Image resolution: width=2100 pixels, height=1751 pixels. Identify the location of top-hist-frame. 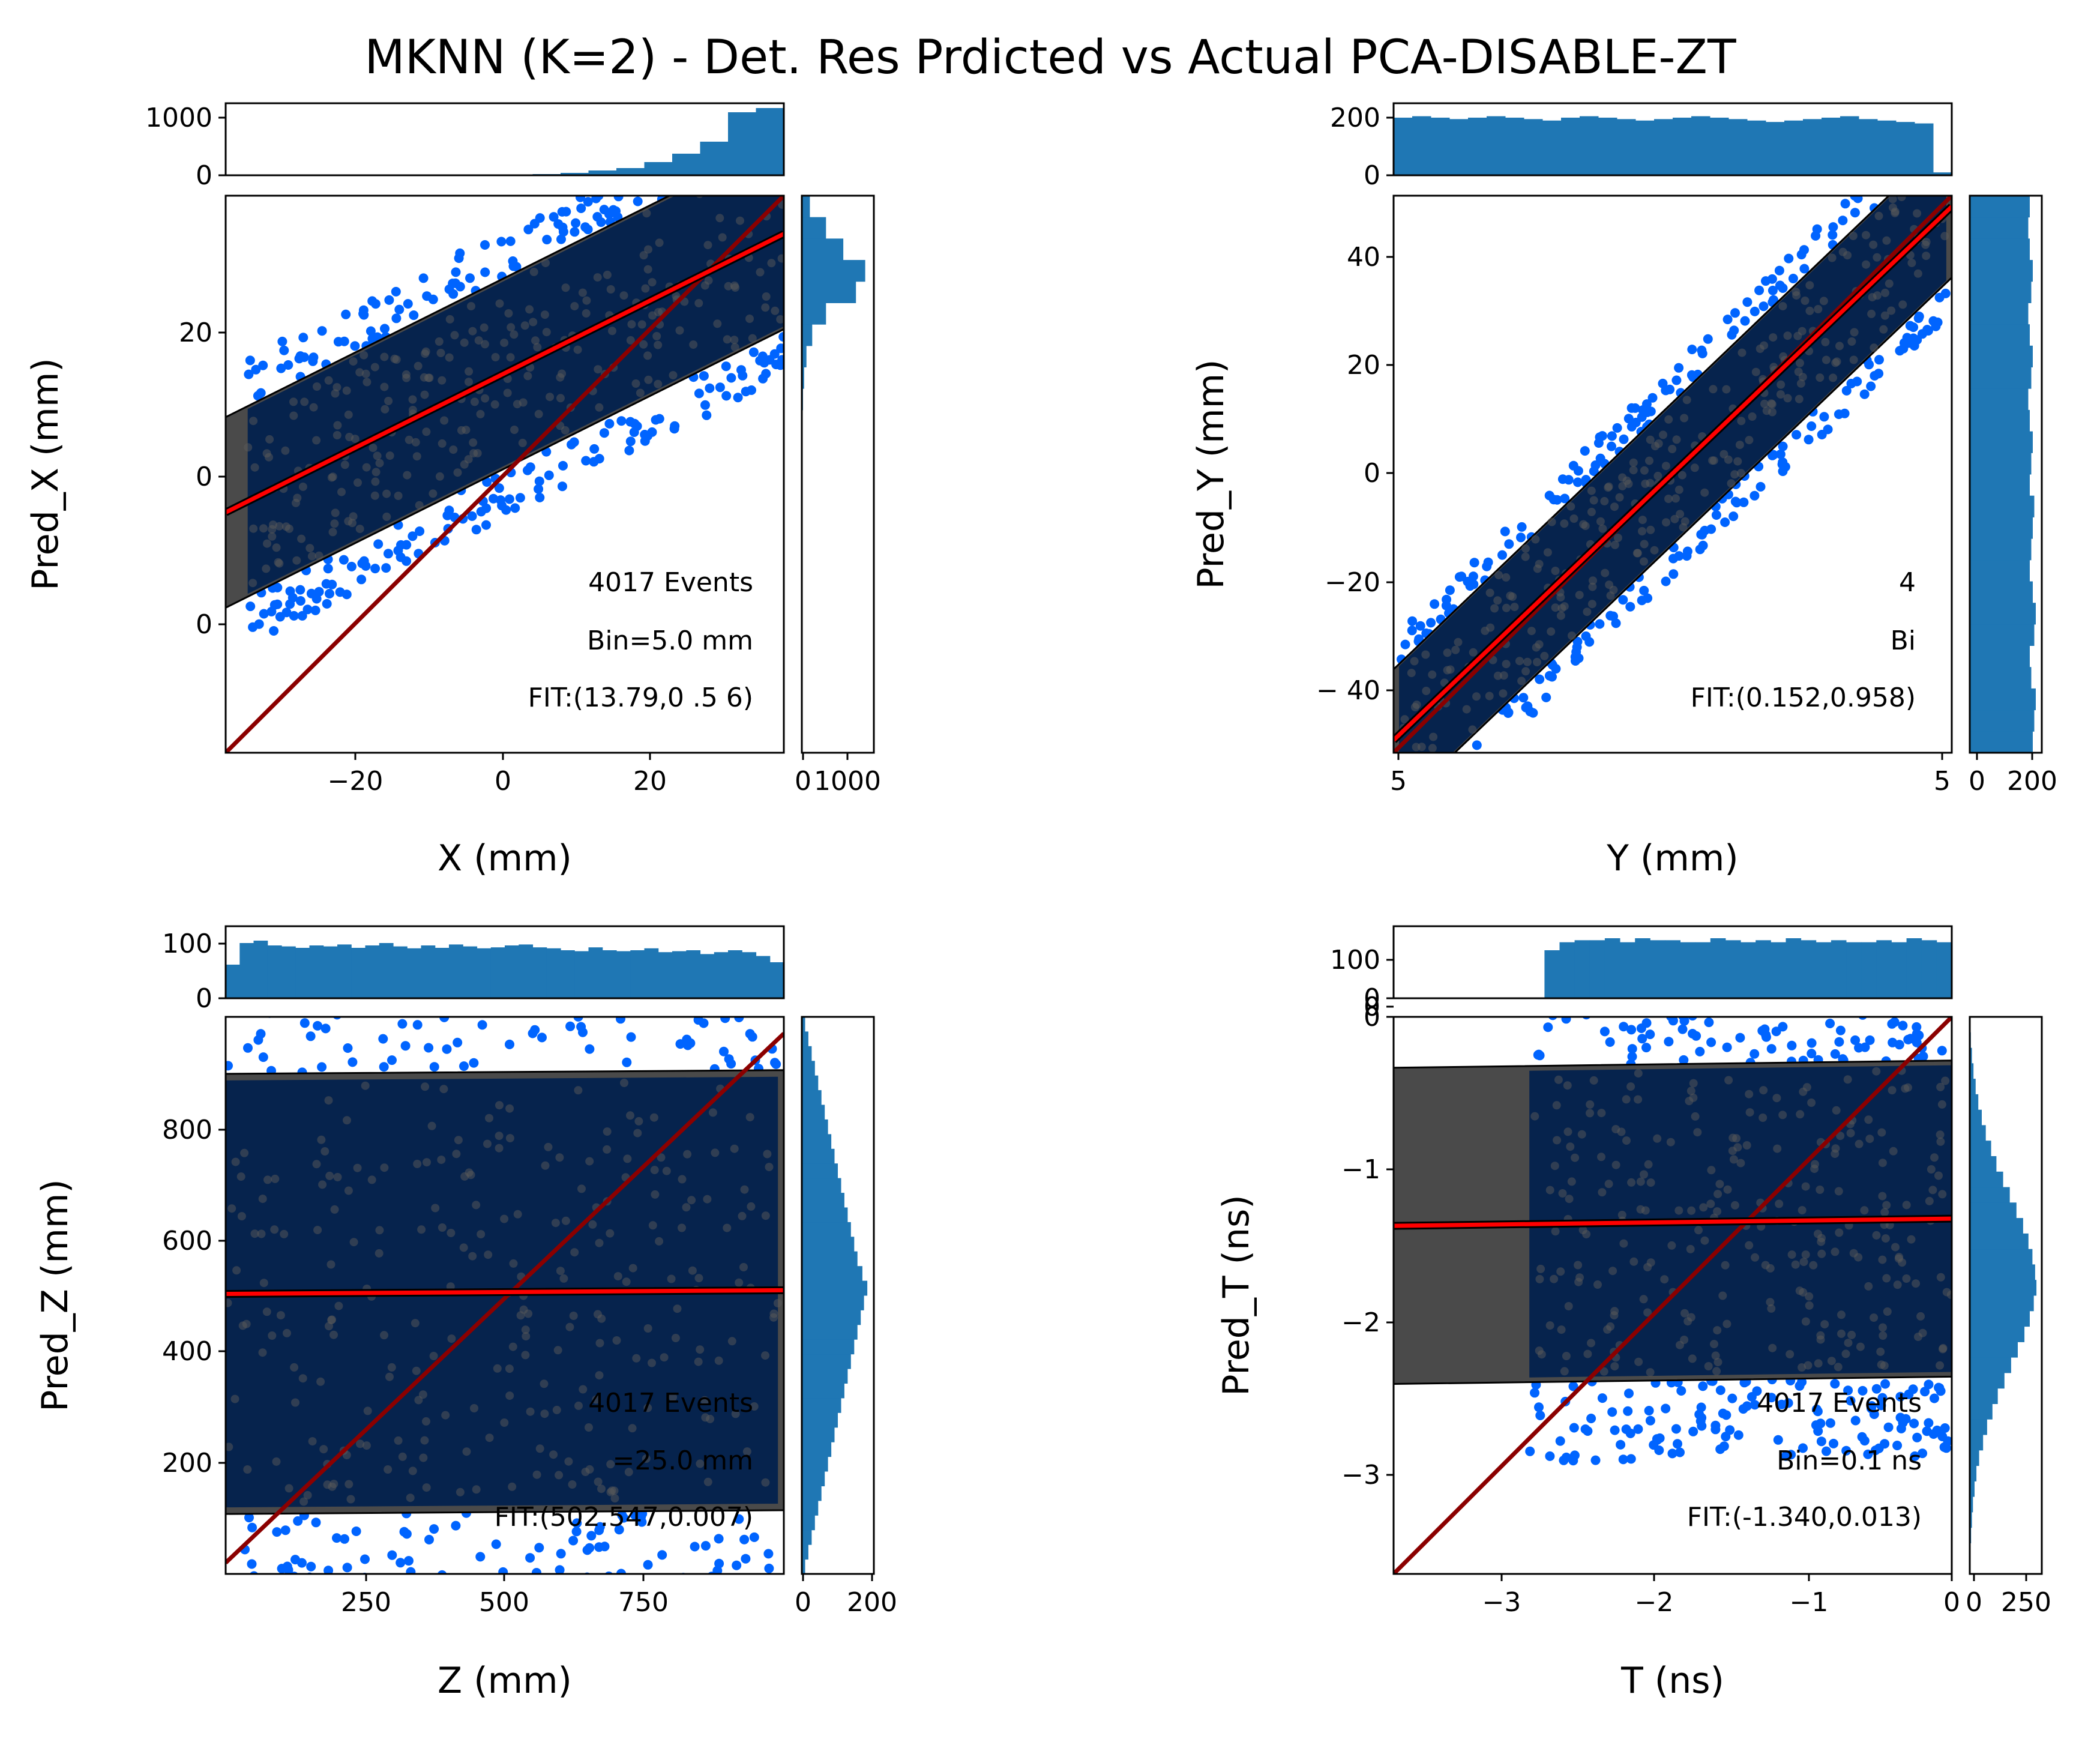
(504, 139).